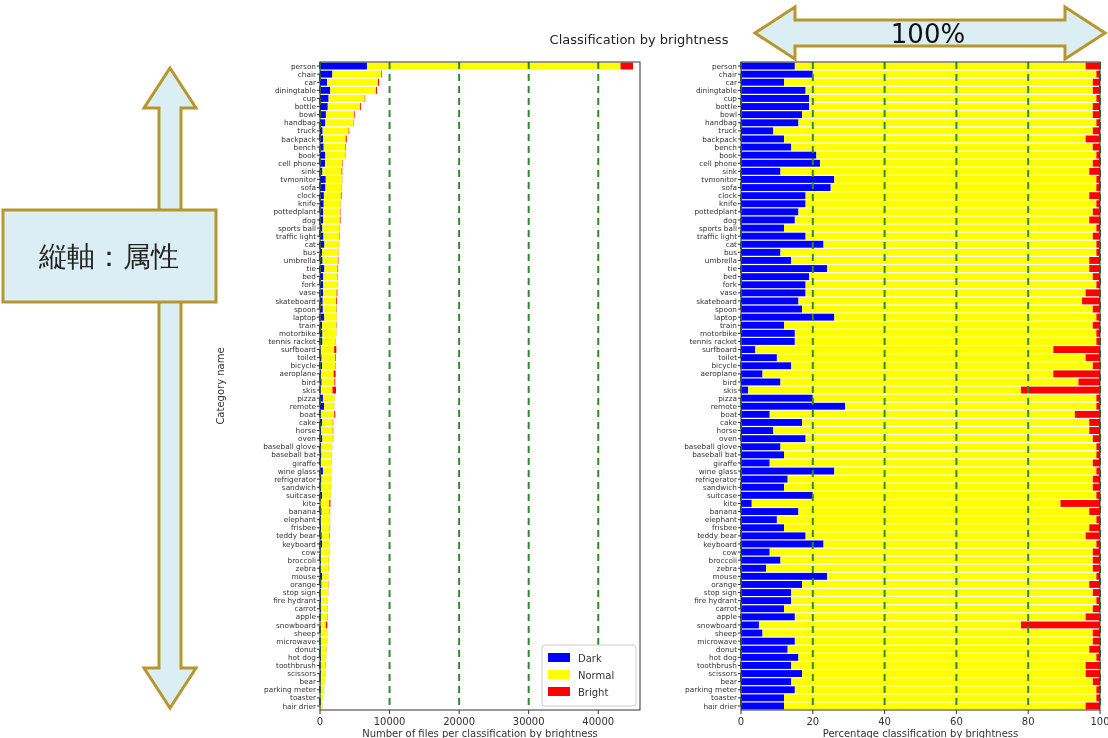 The width and height of the screenshot is (1108, 738). I want to click on x-tick-label: 40000, so click(598, 721).